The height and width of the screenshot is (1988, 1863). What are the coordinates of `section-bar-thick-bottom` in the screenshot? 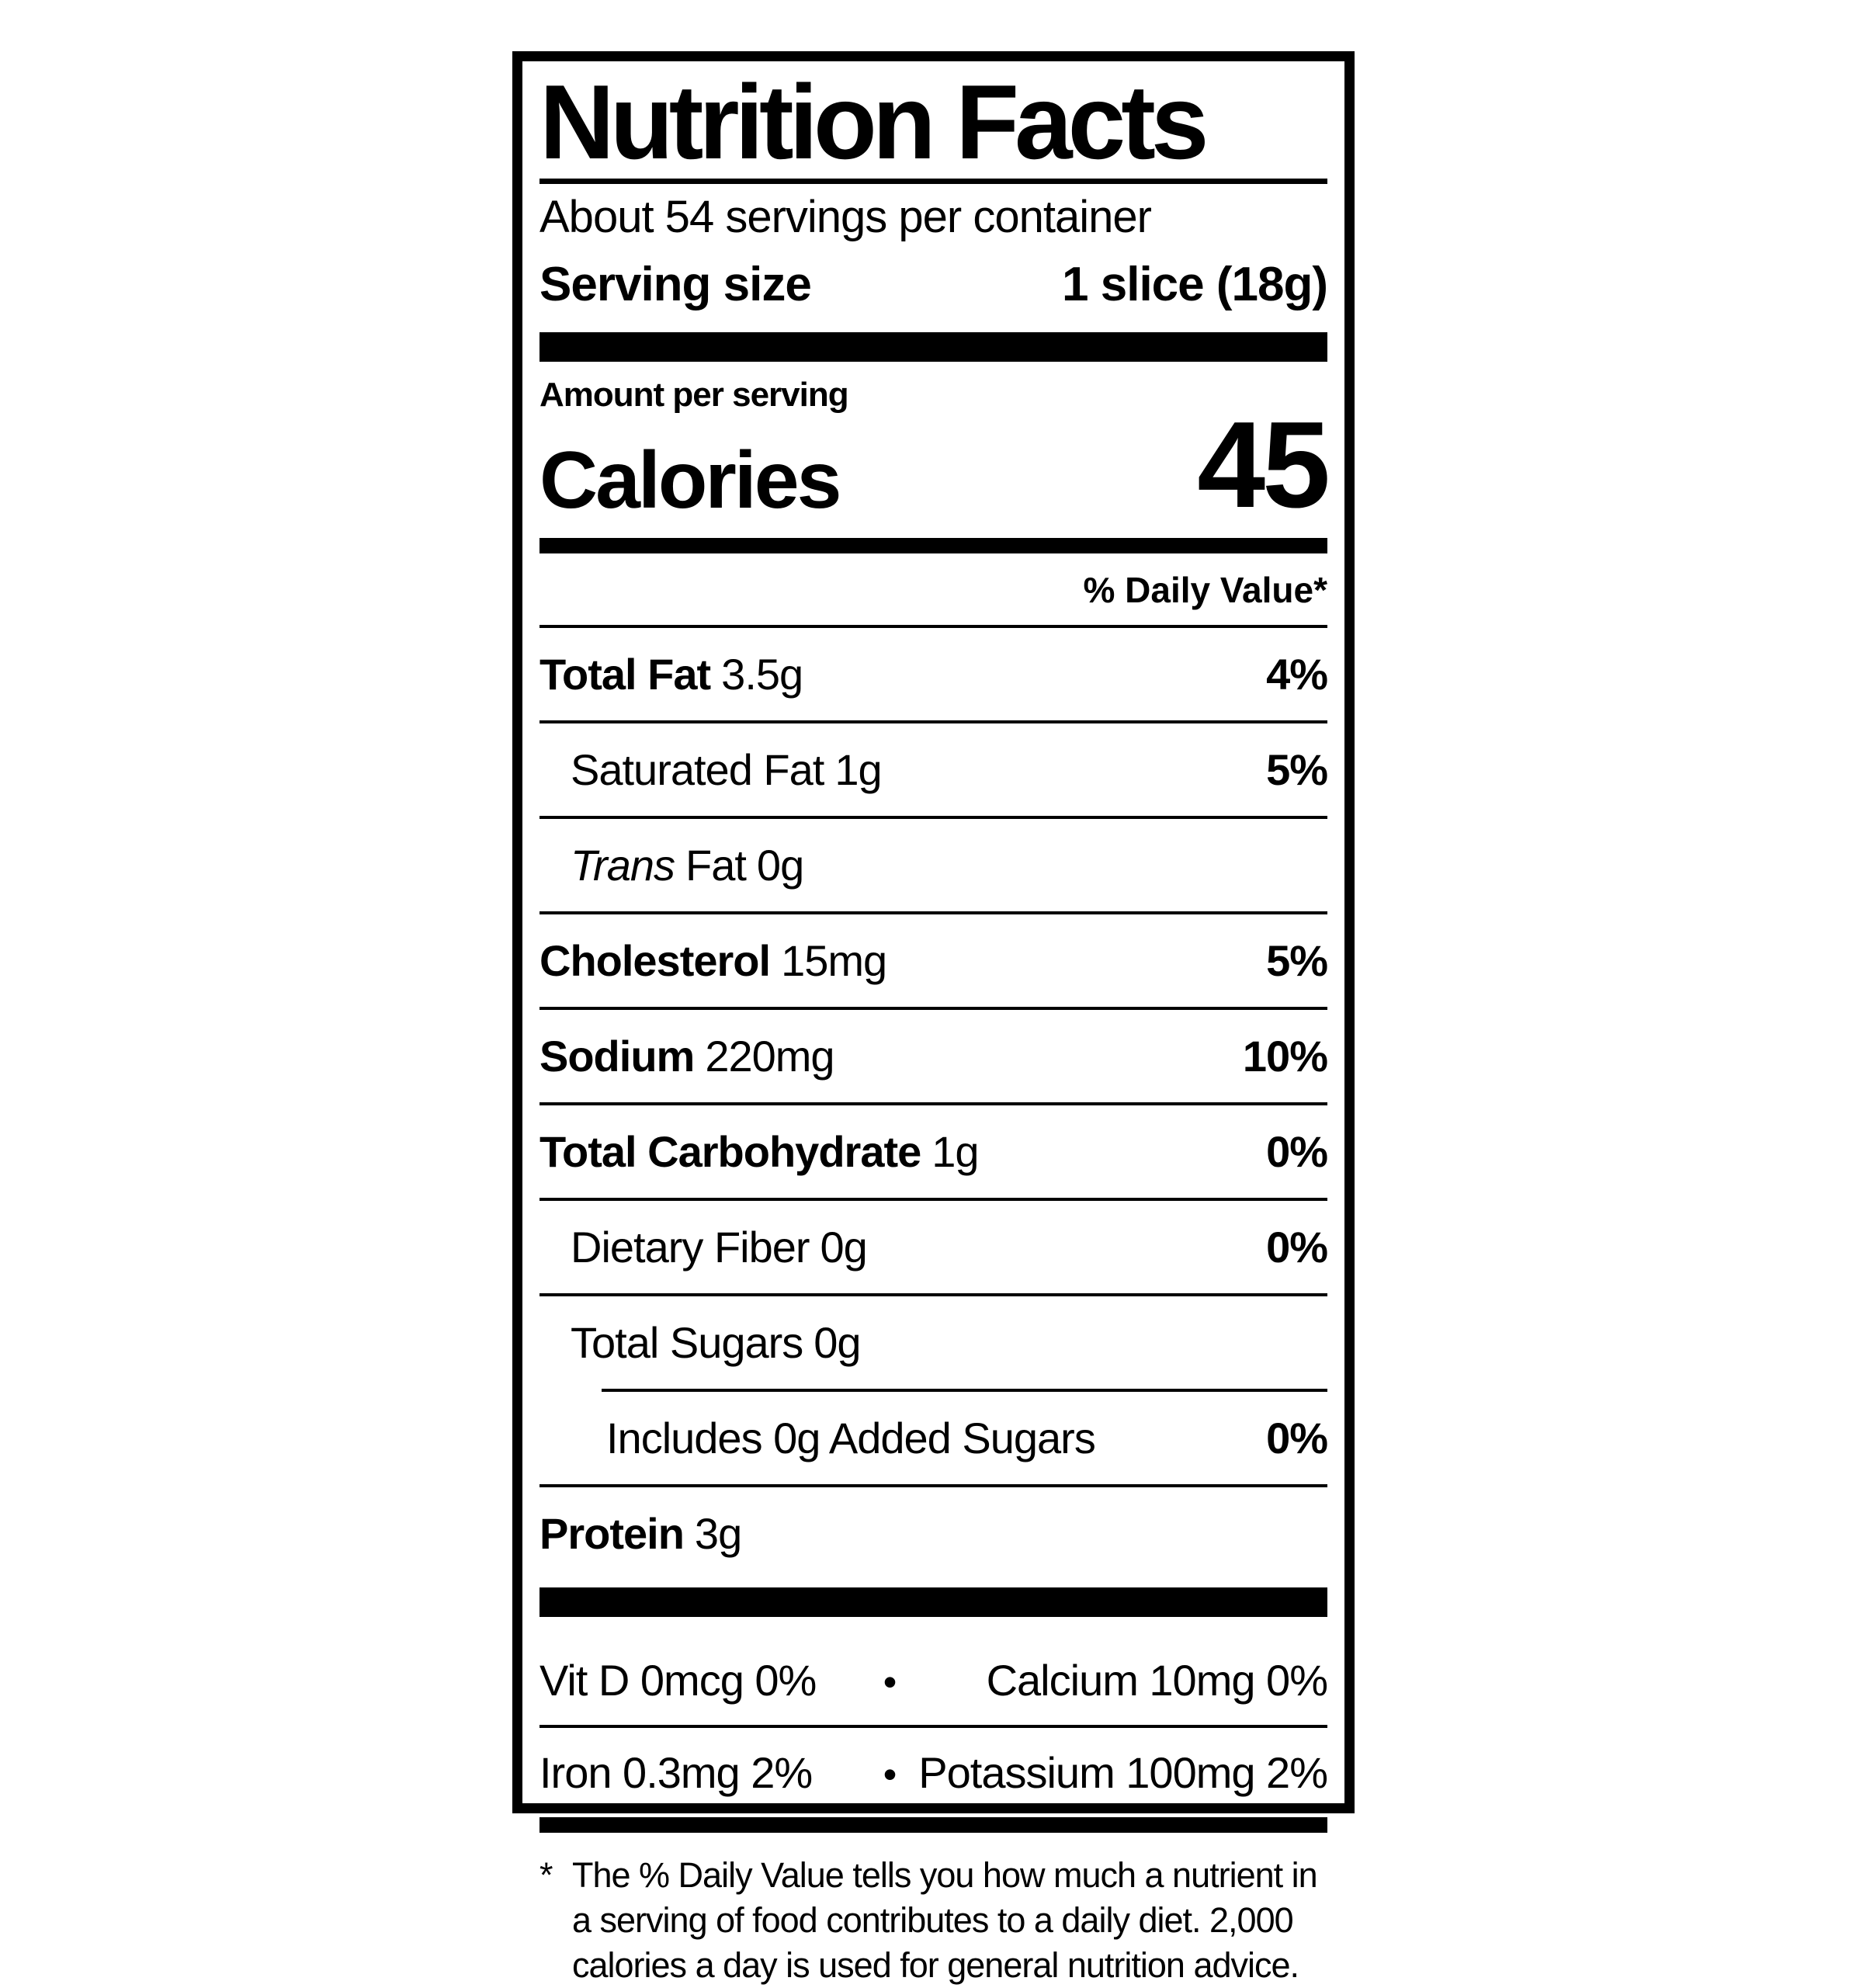 It's located at (933, 1602).